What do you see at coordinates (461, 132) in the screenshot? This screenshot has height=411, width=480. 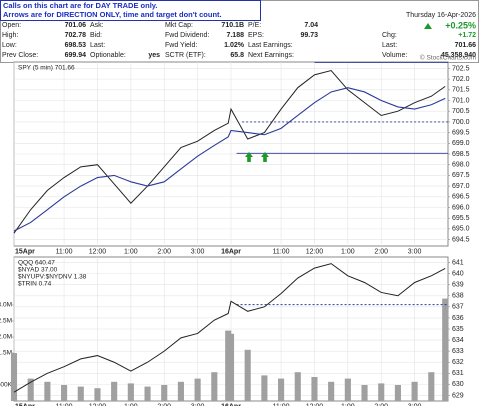 I see `y-tick-label: 699.5` at bounding box center [461, 132].